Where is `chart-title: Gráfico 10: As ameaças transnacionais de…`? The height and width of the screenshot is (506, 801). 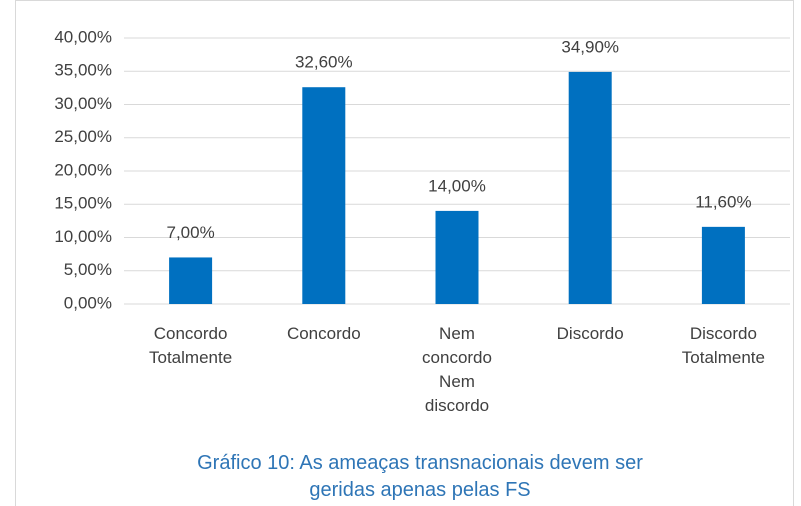 chart-title: Gráfico 10: As ameaças transnacionais de… is located at coordinates (420, 476).